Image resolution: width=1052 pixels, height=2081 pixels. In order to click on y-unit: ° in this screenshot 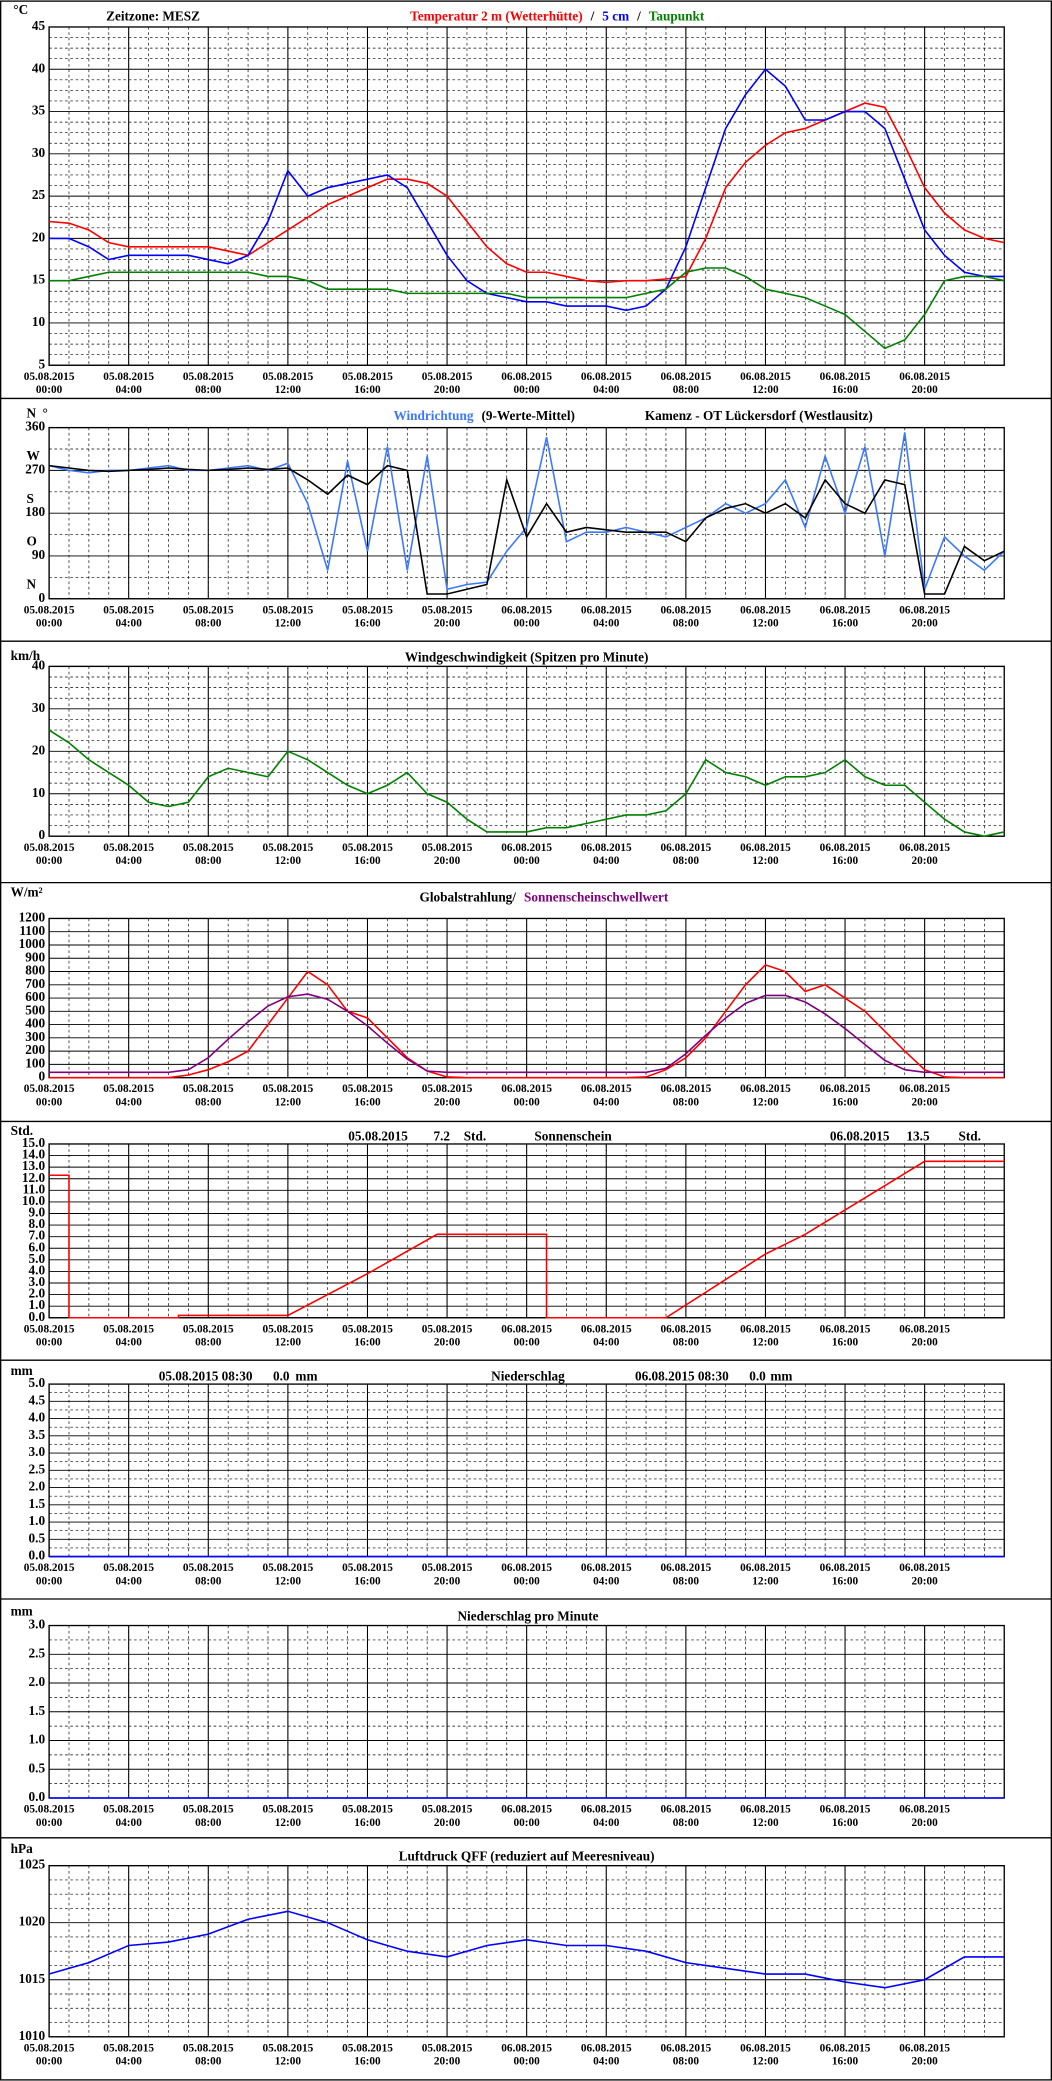, I will do `click(44, 412)`.